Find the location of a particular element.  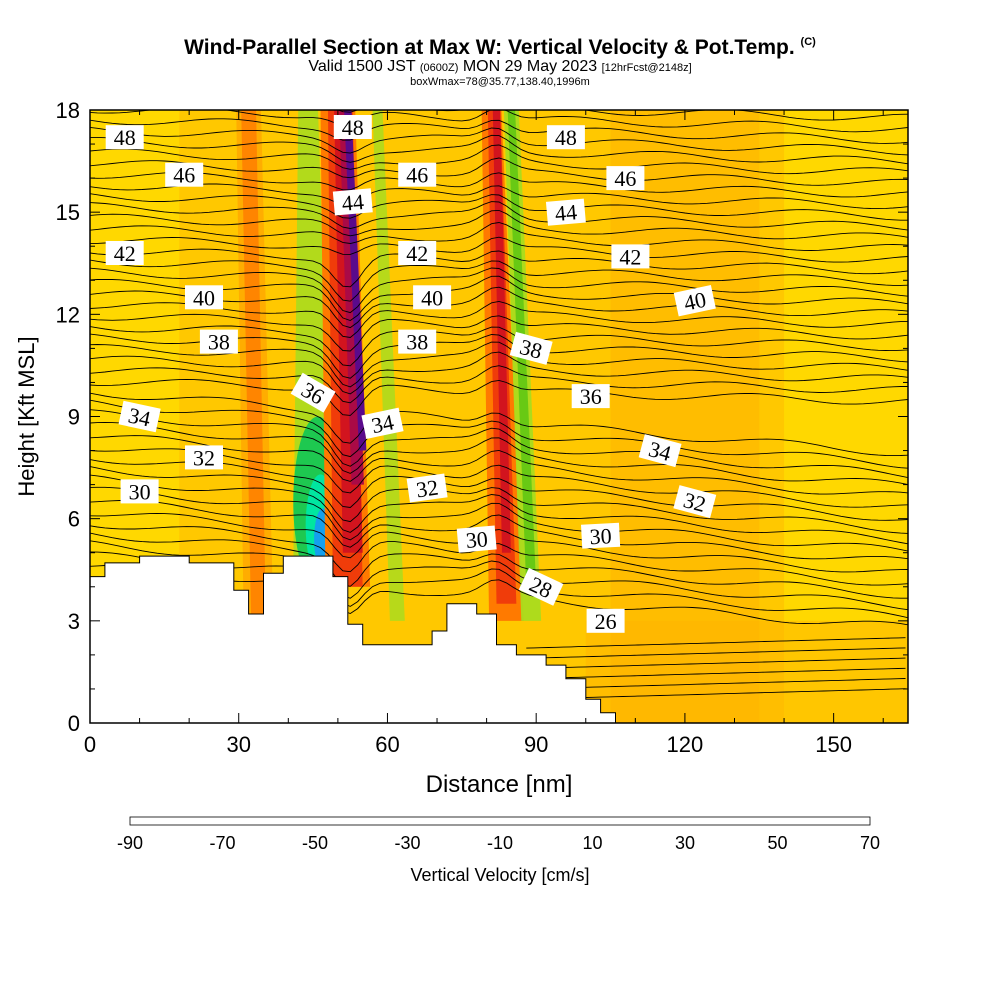

title-mark: (C) is located at coordinates (808, 42).